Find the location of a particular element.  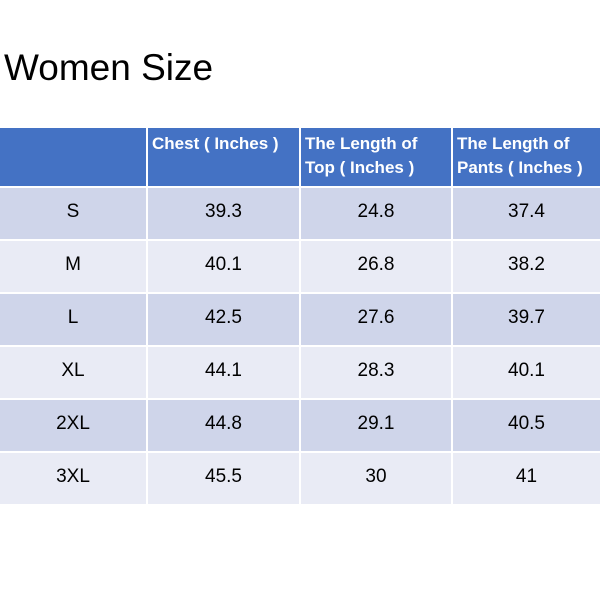

size-label-cell: S is located at coordinates (74, 213).